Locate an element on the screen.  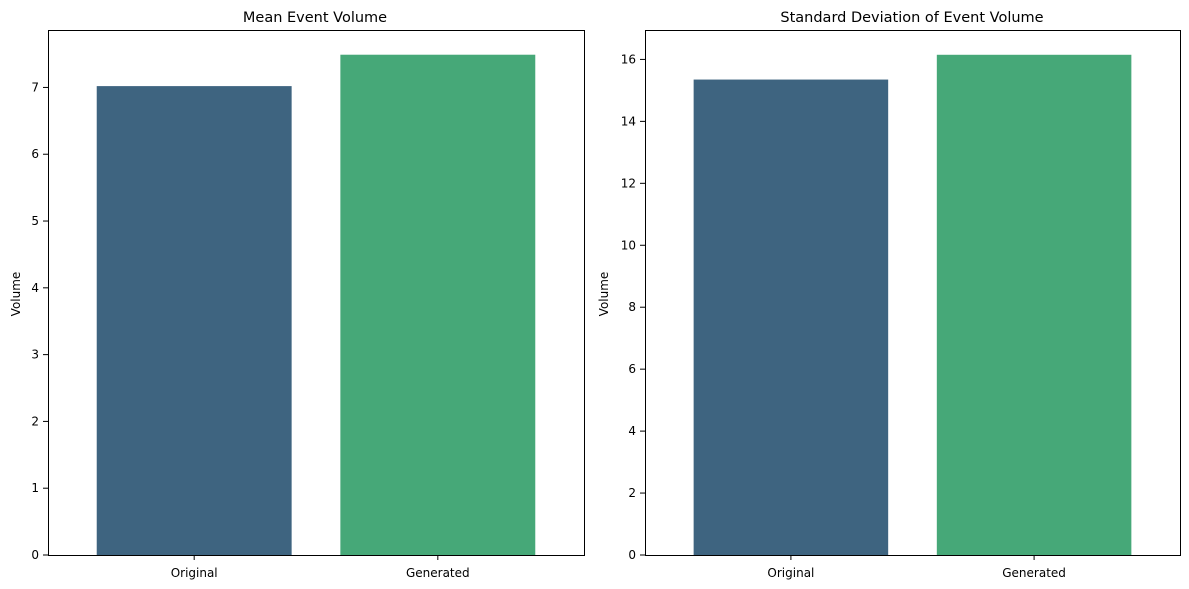
y-tick-label: 1 is located at coordinates (35, 488).